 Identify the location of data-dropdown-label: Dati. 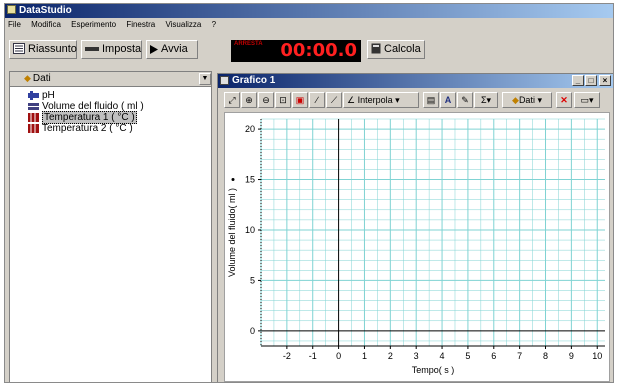
(526, 100).